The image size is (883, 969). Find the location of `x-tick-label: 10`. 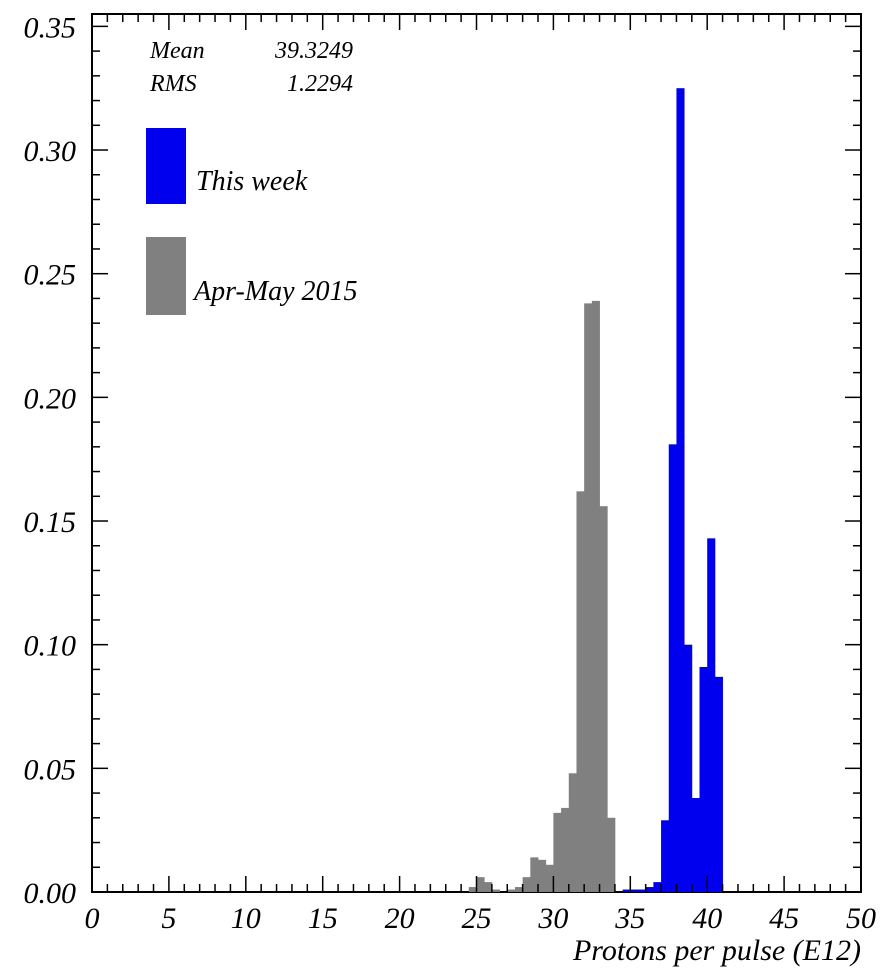

x-tick-label: 10 is located at coordinates (246, 918).